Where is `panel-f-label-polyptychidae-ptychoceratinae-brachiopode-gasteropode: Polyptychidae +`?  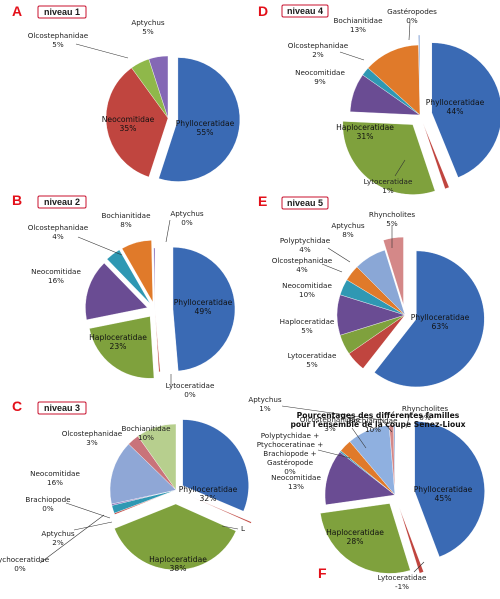 panel-f-label-polyptychidae-ptychoceratinae-brachiopode-gasteropode: Polyptychidae + is located at coordinates (290, 435).